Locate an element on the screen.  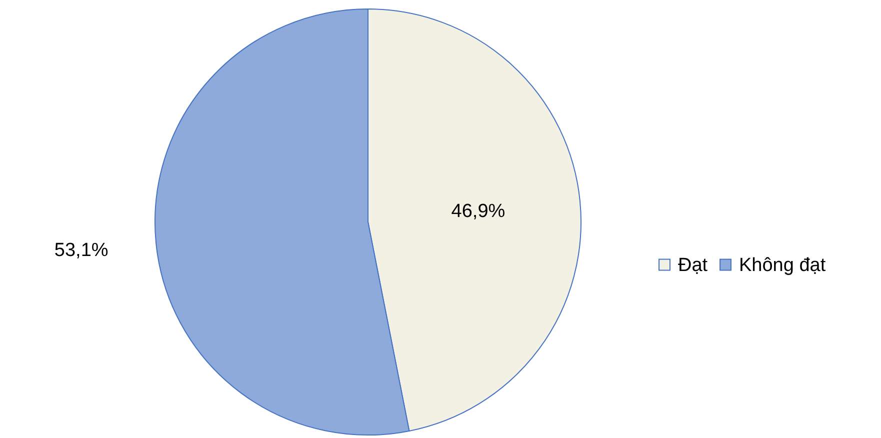
data-label: 53,1% is located at coordinates (81, 251).